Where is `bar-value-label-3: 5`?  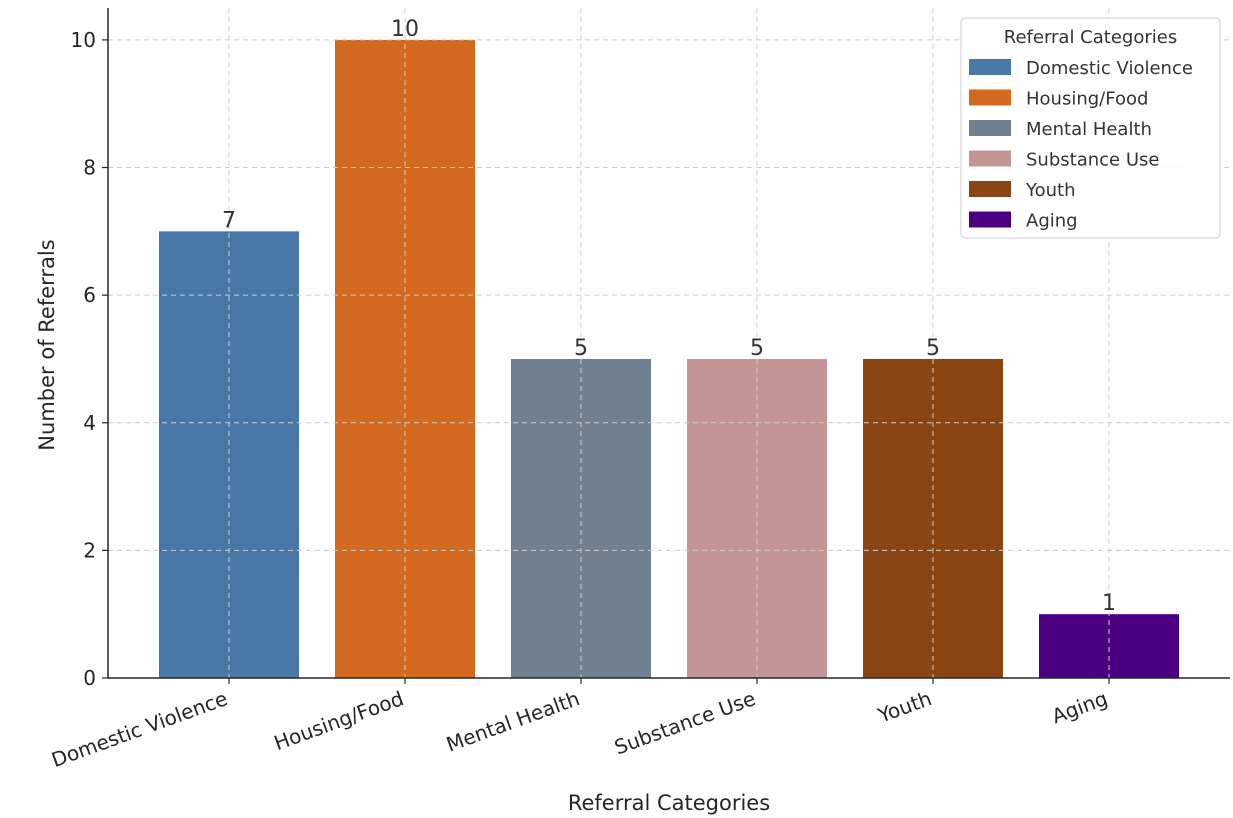
bar-value-label-3: 5 is located at coordinates (581, 348).